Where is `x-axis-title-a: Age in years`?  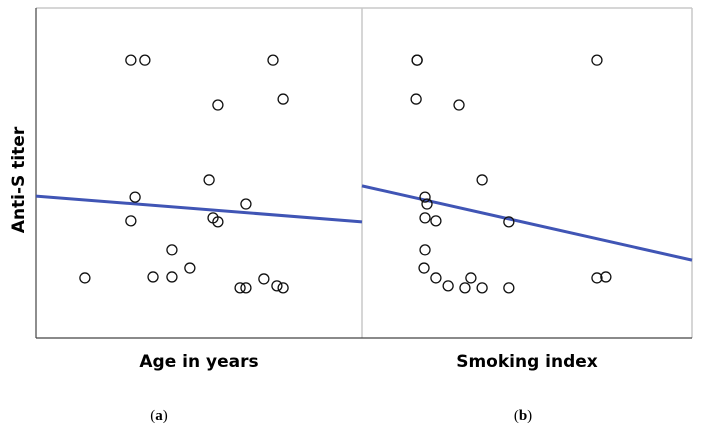
x-axis-title-a: Age in years is located at coordinates (198, 362).